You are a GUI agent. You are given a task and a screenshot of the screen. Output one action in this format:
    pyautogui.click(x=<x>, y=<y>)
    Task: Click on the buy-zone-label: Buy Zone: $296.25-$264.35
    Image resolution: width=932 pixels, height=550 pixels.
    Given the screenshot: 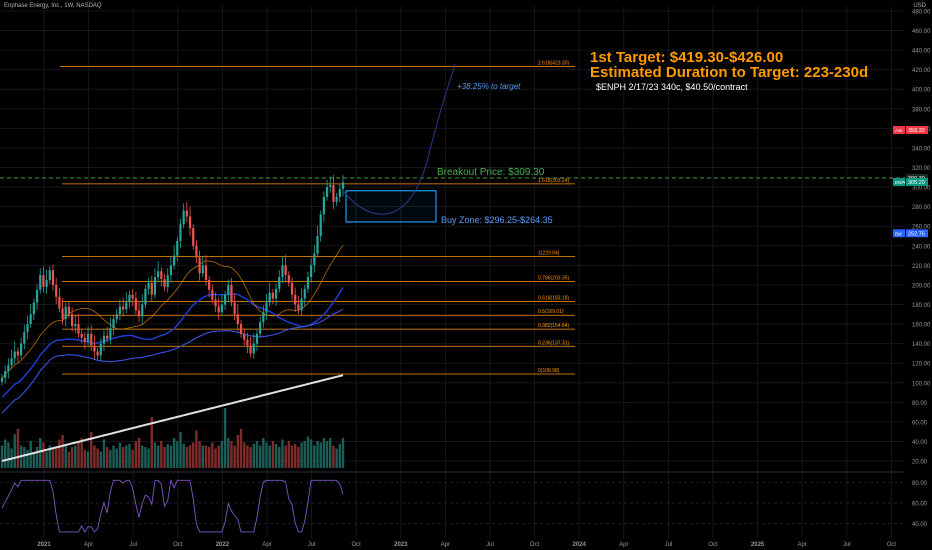 What is the action you would take?
    pyautogui.click(x=497, y=220)
    